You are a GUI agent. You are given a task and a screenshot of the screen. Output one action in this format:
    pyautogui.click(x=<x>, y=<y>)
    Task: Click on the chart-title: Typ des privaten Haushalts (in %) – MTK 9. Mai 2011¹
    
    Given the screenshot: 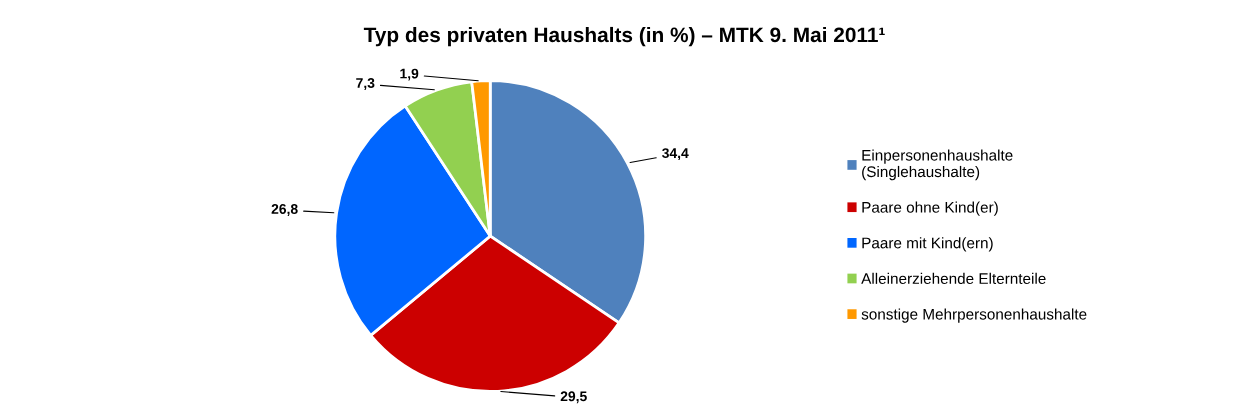 What is the action you would take?
    pyautogui.click(x=624, y=36)
    